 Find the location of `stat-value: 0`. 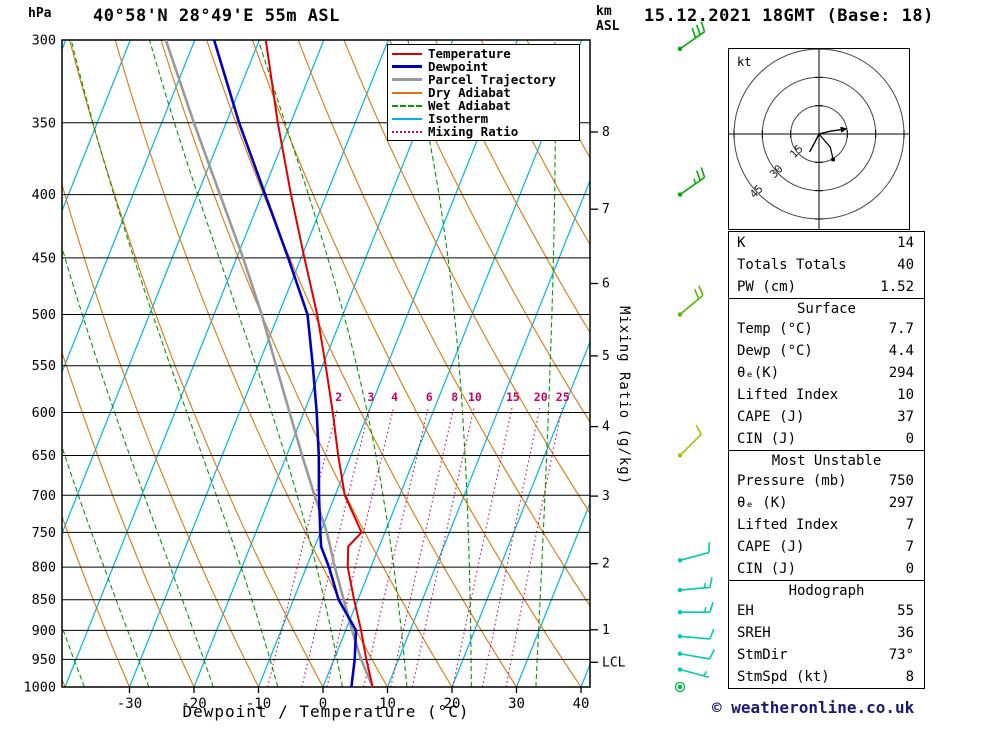

stat-value: 0 is located at coordinates (909, 439).